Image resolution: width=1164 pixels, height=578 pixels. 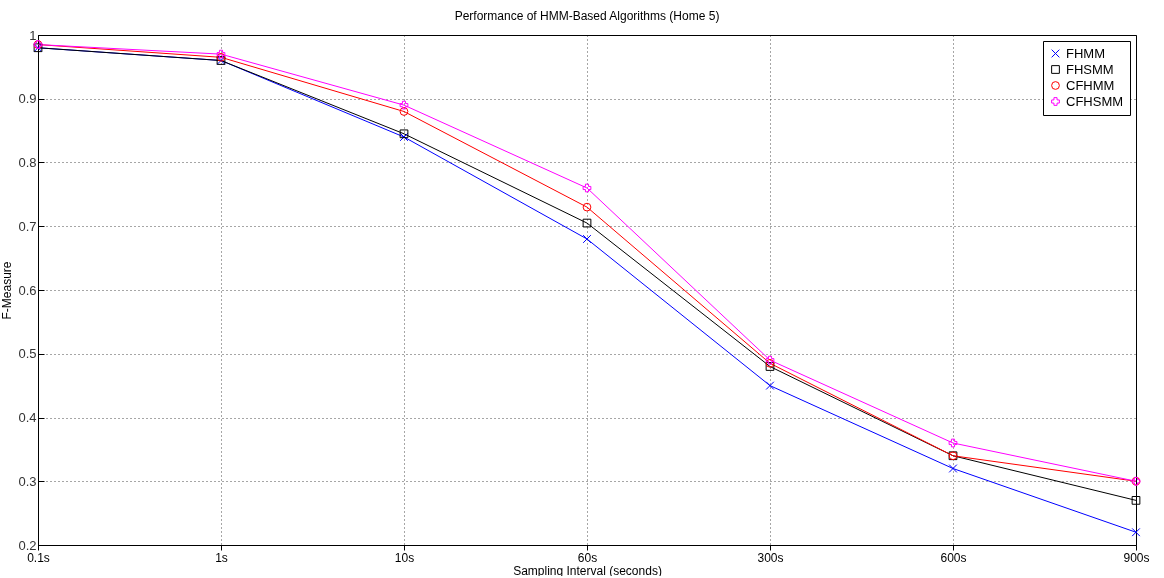 I want to click on y-tick-label: 0.2, so click(x=27, y=545).